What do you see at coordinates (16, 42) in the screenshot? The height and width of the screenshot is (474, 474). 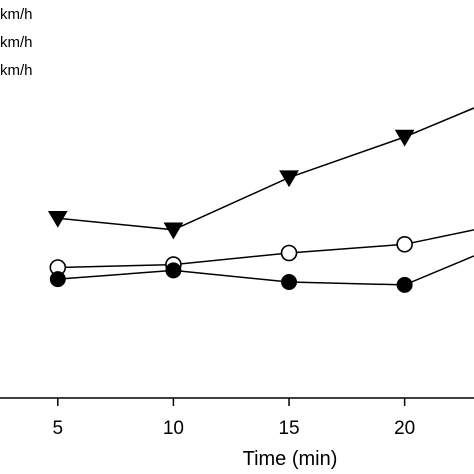 I see `legend-entry-2: km/h` at bounding box center [16, 42].